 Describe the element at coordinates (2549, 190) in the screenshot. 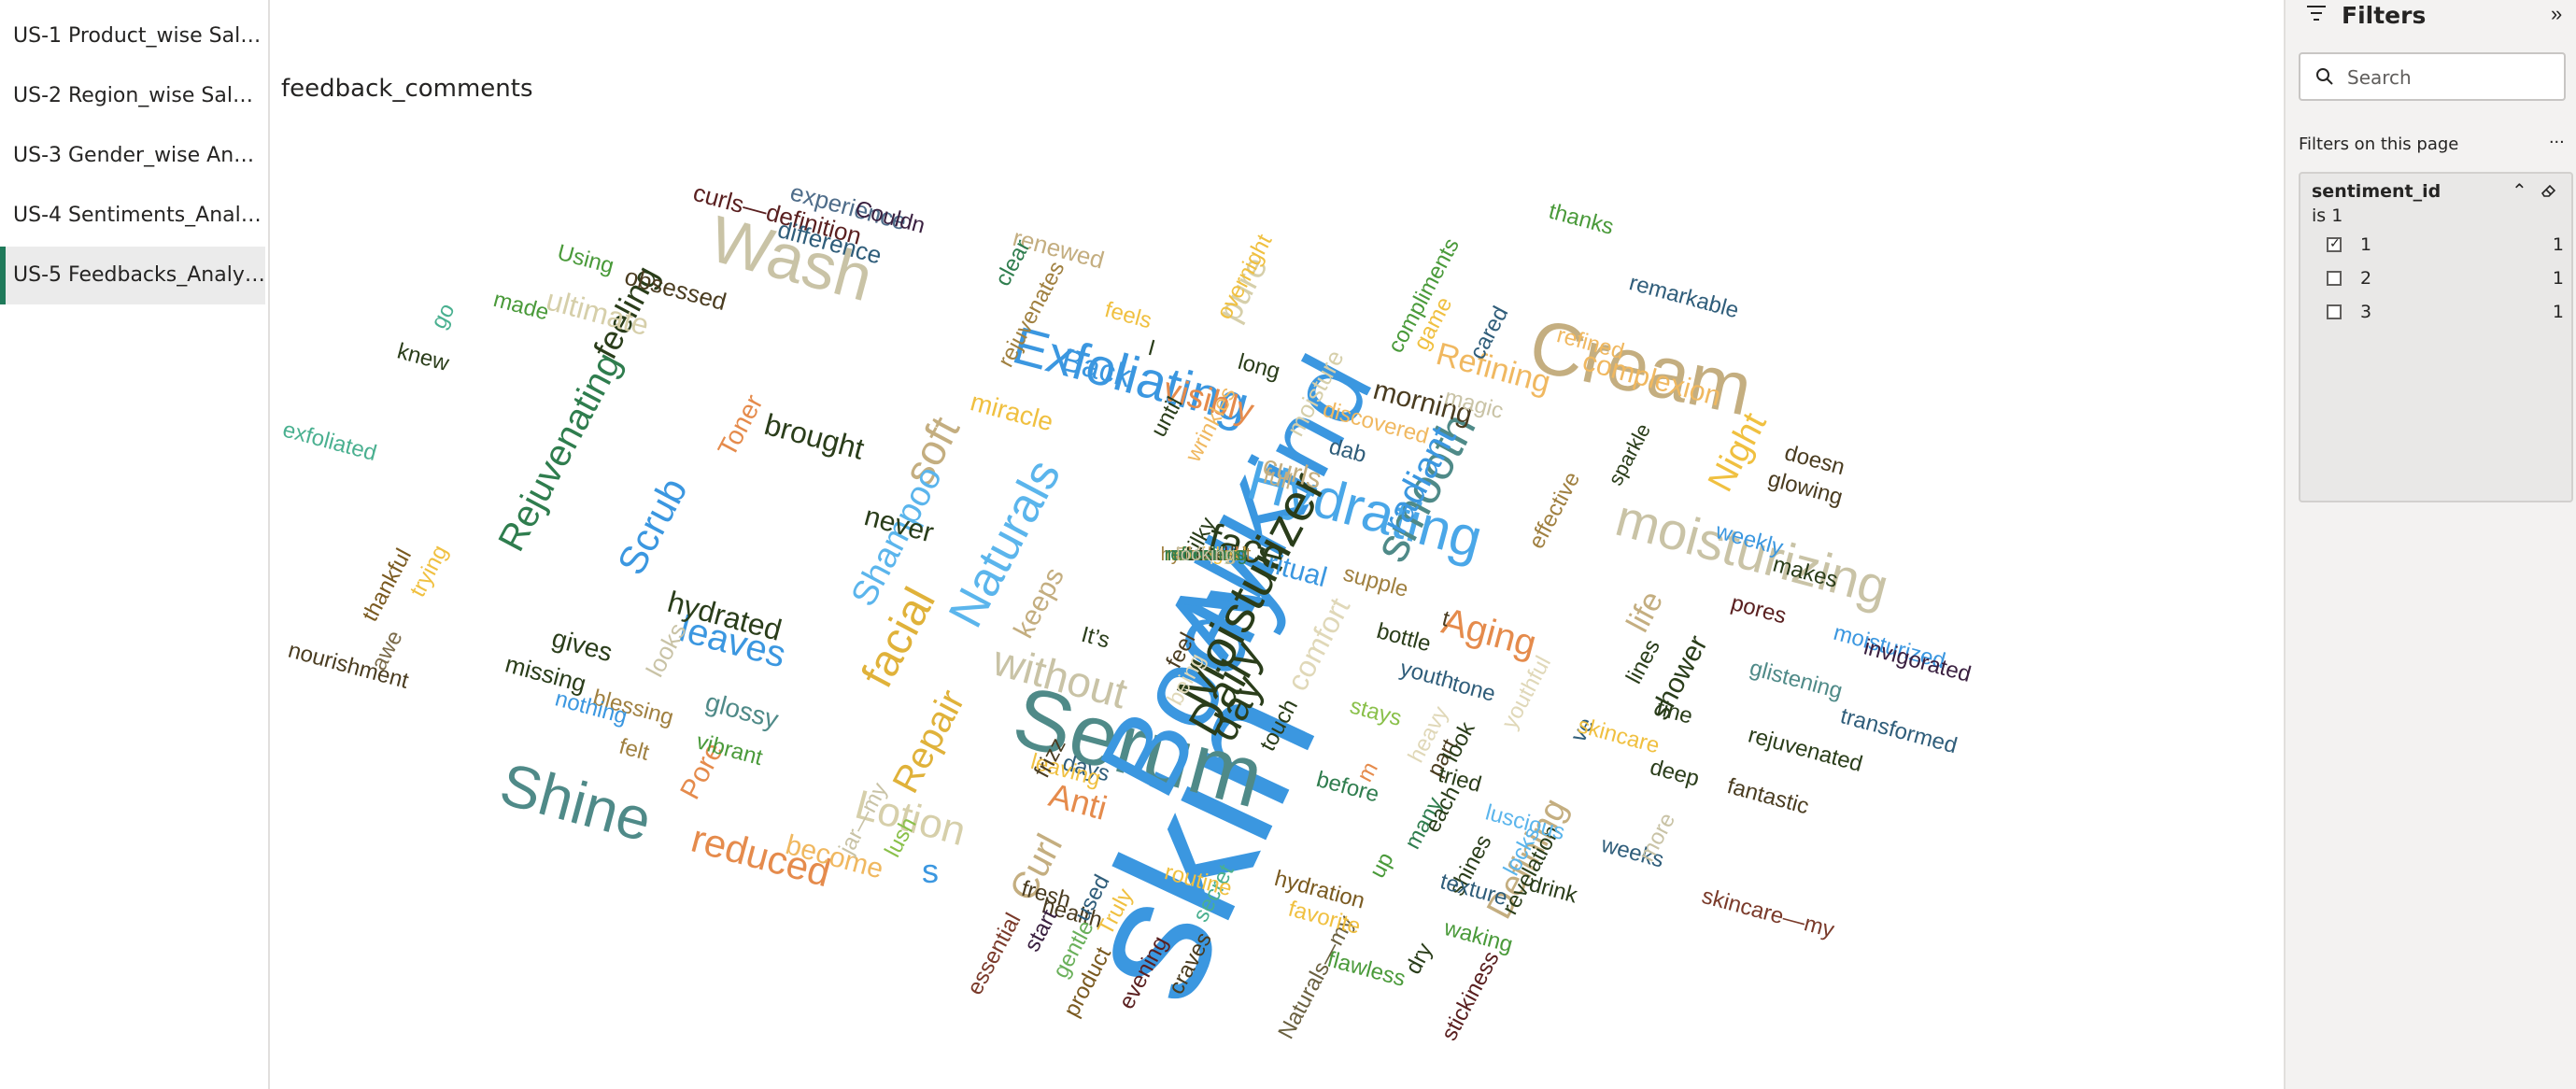

I see `eraser-icon` at that location.